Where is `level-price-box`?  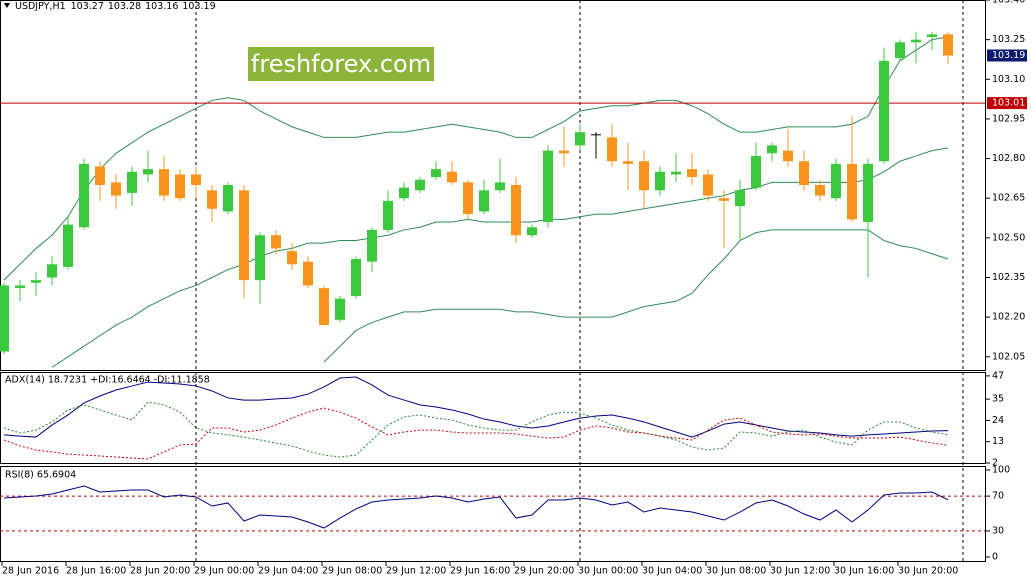
level-price-box is located at coordinates (1007, 103).